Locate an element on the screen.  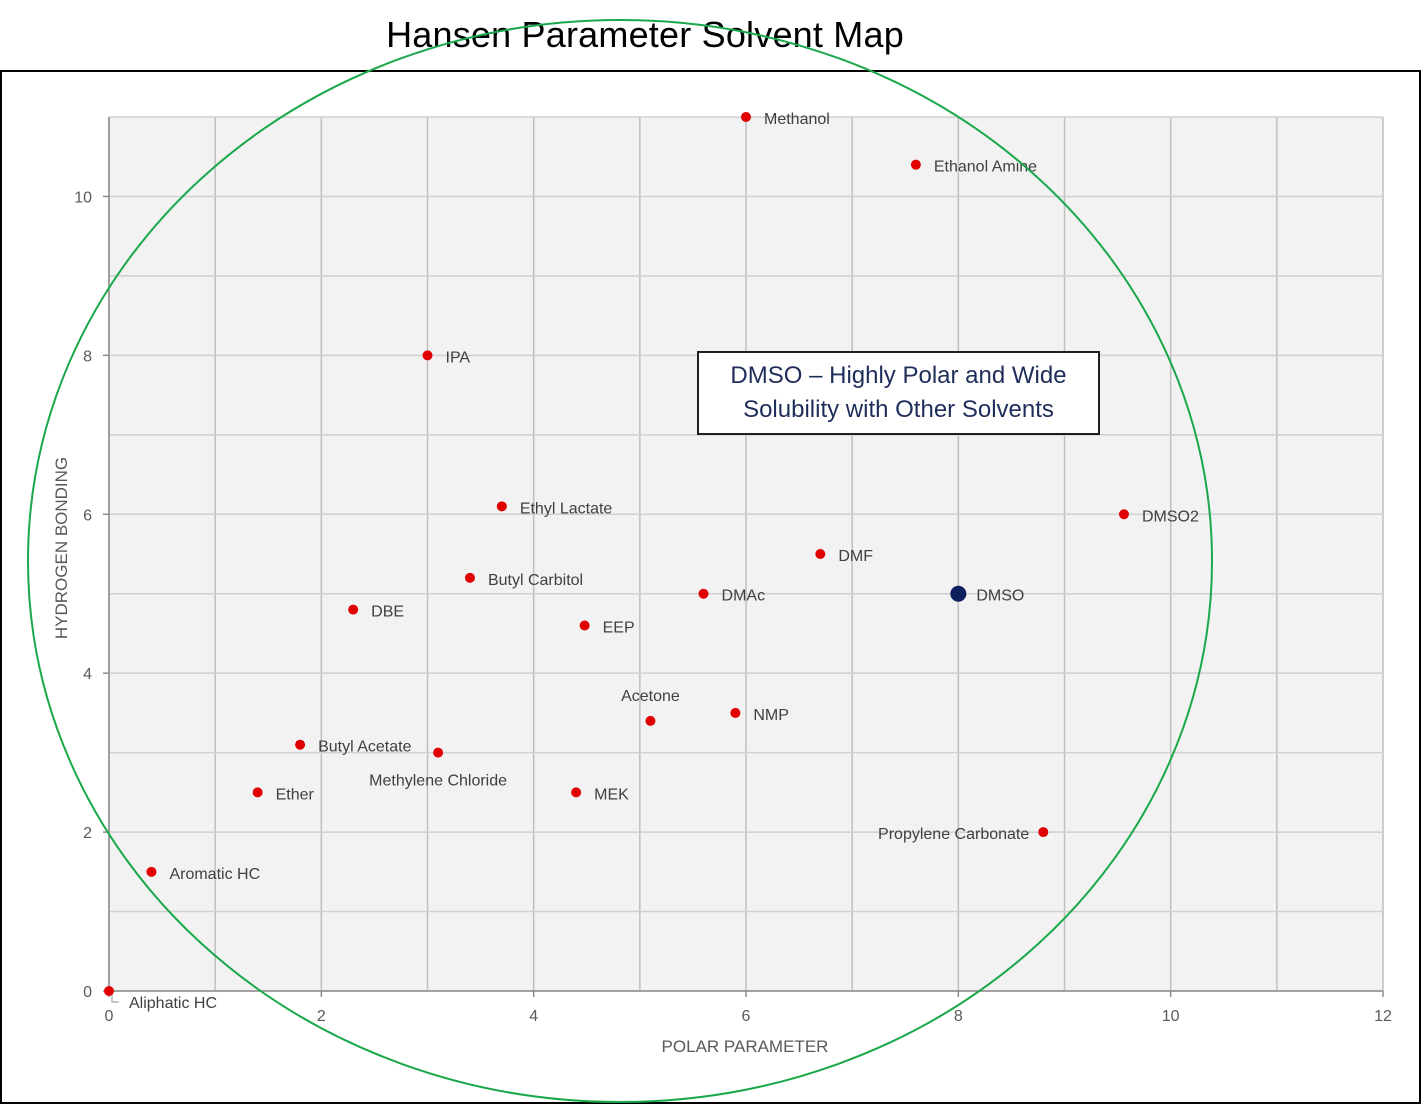
point-label: EEP is located at coordinates (619, 628).